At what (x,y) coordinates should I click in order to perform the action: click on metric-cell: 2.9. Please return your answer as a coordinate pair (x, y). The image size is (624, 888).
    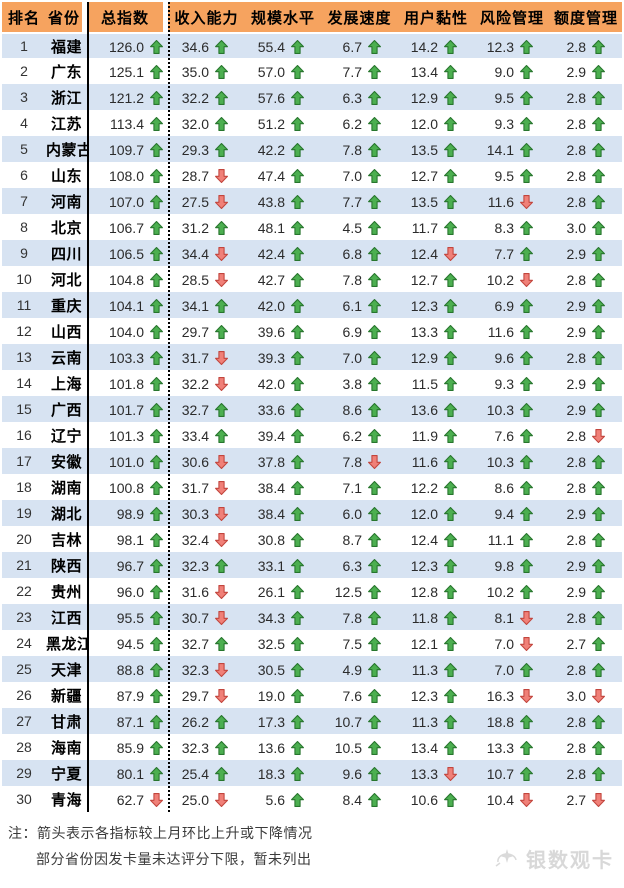
    Looking at the image, I should click on (586, 409).